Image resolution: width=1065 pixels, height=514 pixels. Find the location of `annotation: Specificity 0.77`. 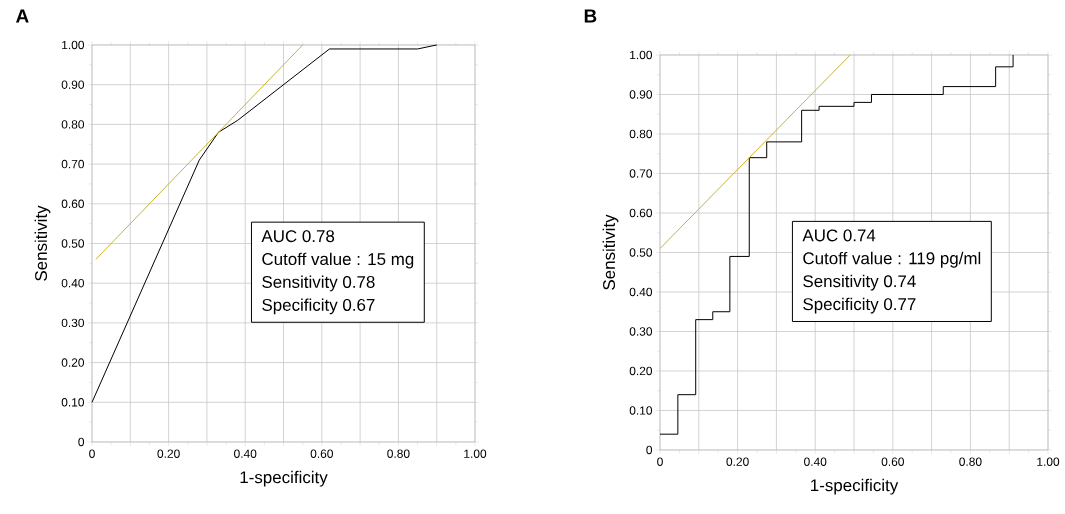

annotation: Specificity 0.77 is located at coordinates (859, 305).